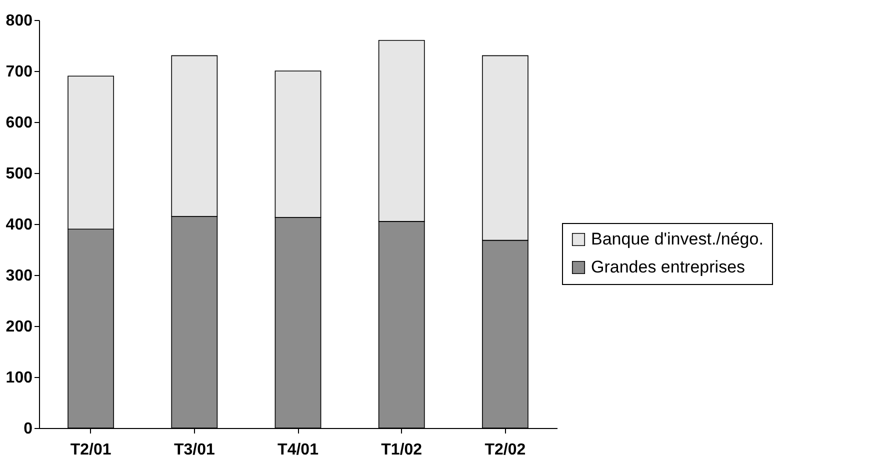 Image resolution: width=891 pixels, height=473 pixels. I want to click on x-tick-label: T1/02, so click(401, 450).